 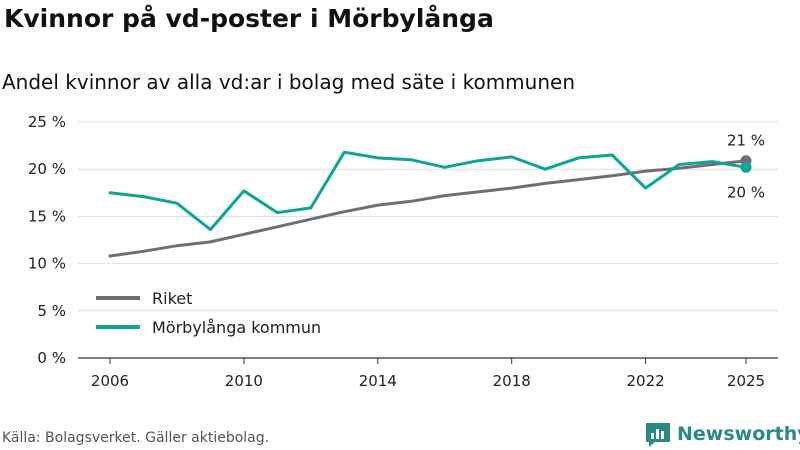 I want to click on chart-title: Kvinnor på vd-poster i Mörbylånga, so click(x=249, y=18).